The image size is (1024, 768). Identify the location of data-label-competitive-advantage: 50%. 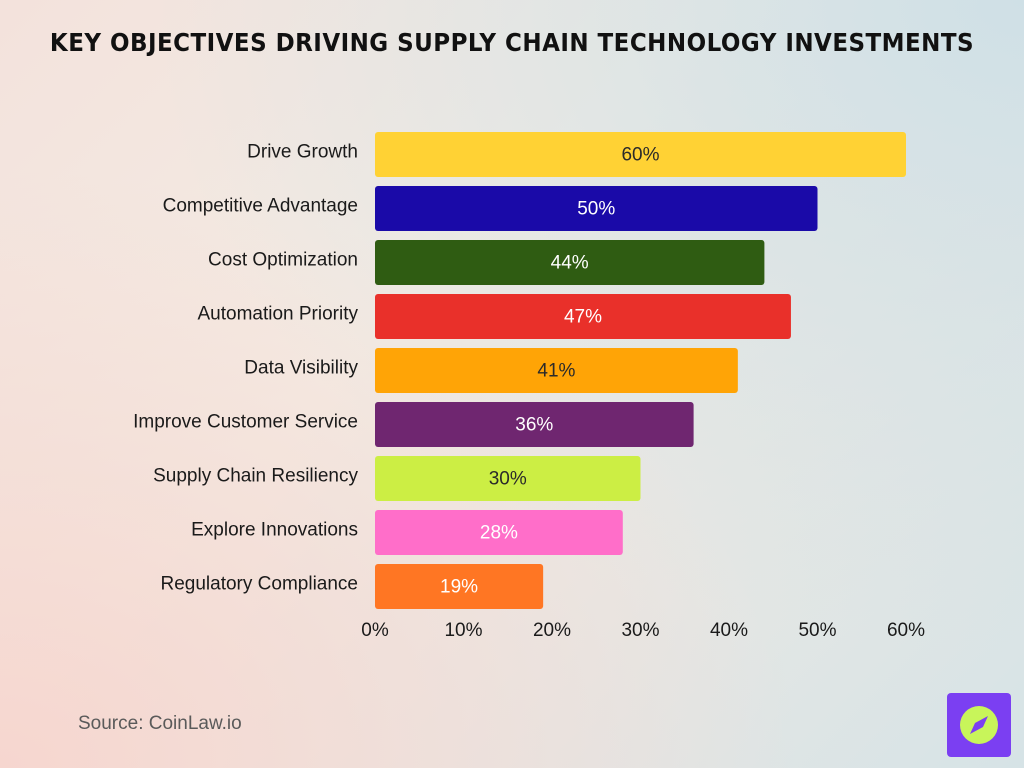
(596, 209).